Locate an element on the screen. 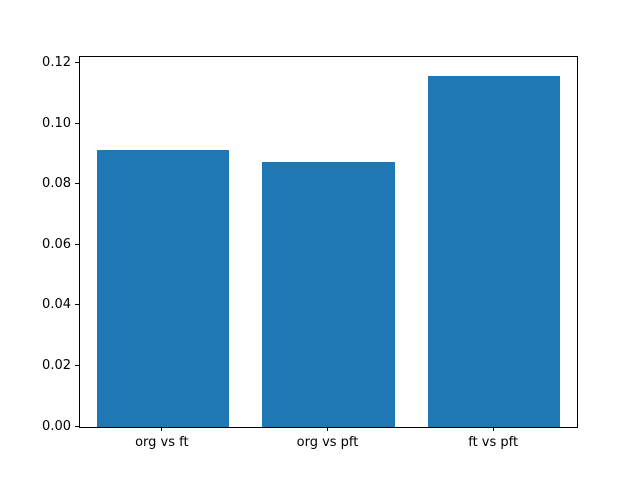  y-axis-tick-label: 0.04 is located at coordinates (56, 305).